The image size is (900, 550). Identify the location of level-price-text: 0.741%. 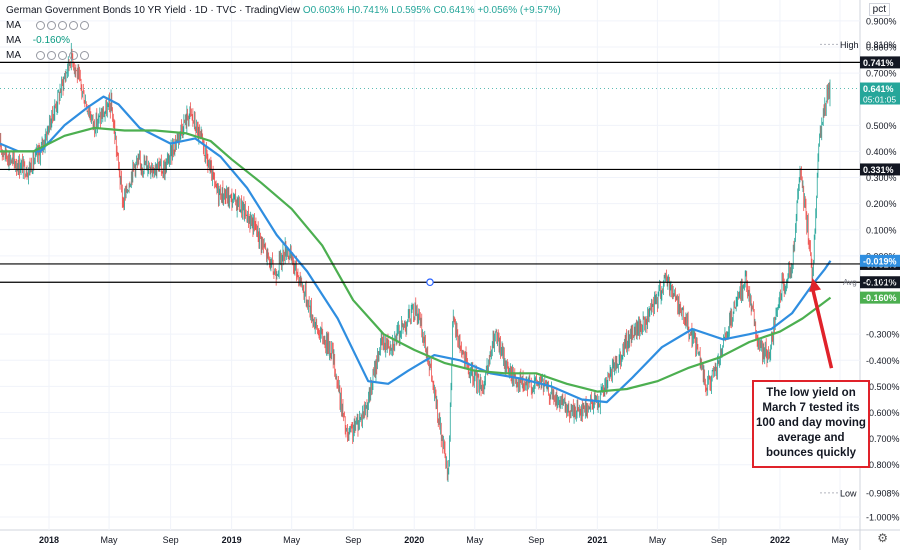
(878, 63).